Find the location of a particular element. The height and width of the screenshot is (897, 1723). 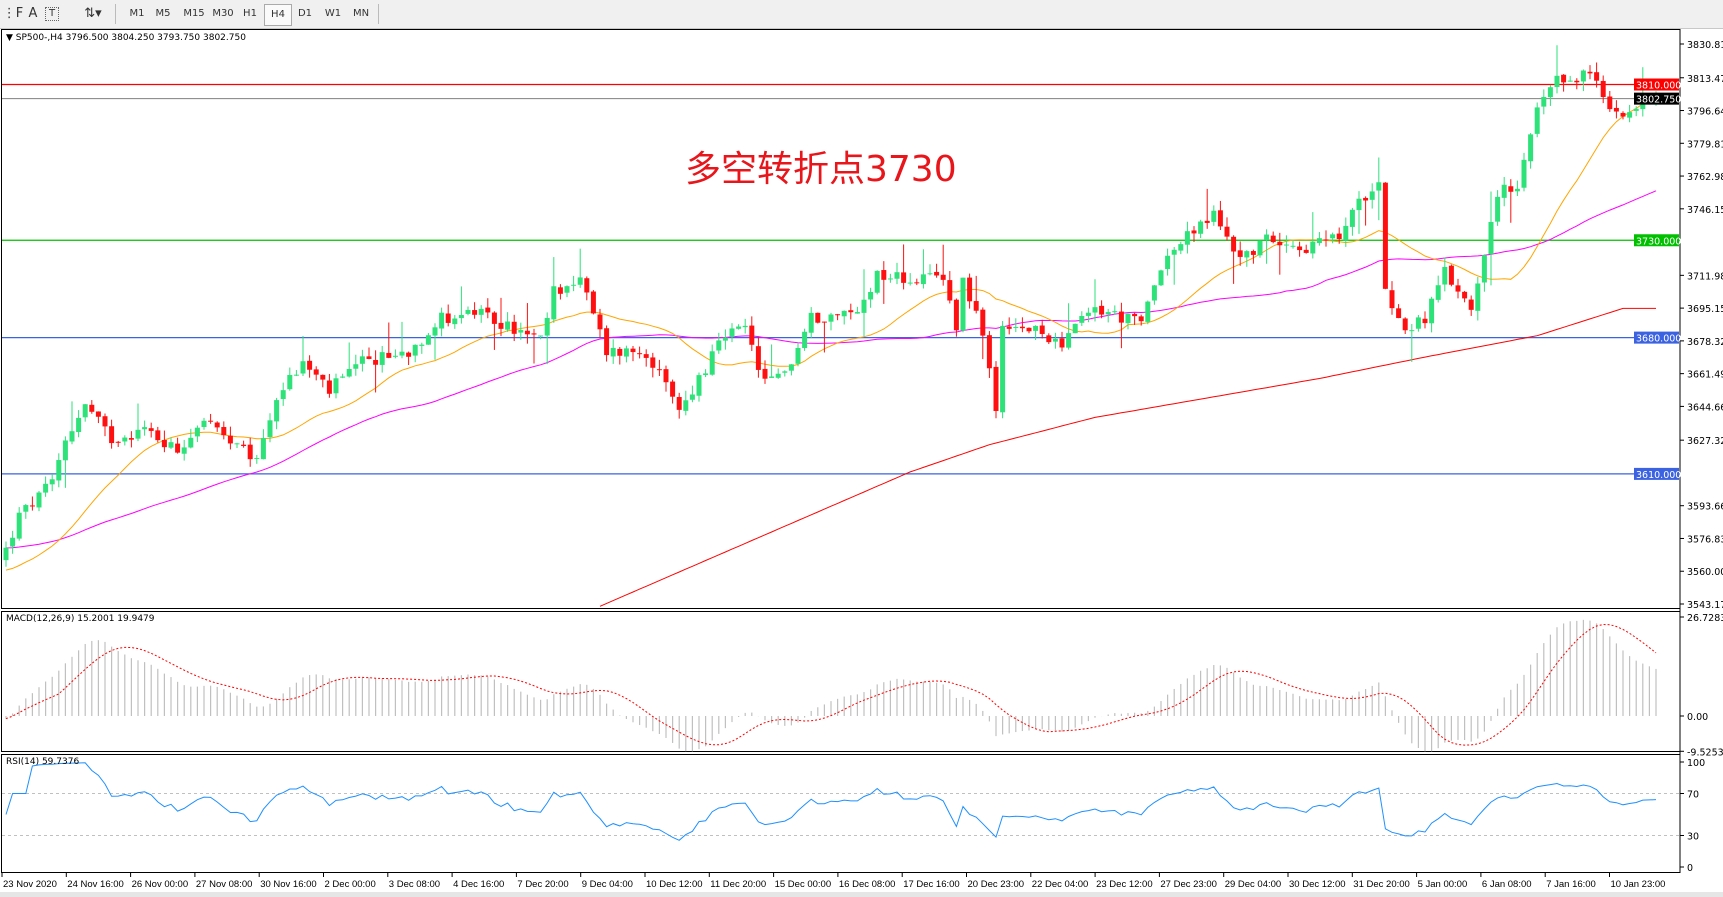

rsi-panel-frame is located at coordinates (841, 813).